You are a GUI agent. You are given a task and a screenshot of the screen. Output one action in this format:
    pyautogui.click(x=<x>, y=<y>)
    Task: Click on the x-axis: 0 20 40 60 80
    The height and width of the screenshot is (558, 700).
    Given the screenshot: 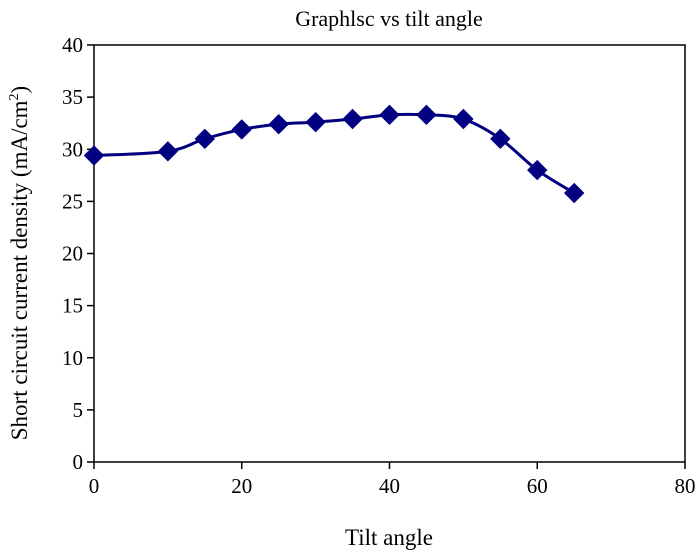 What is the action you would take?
    pyautogui.click(x=392, y=480)
    